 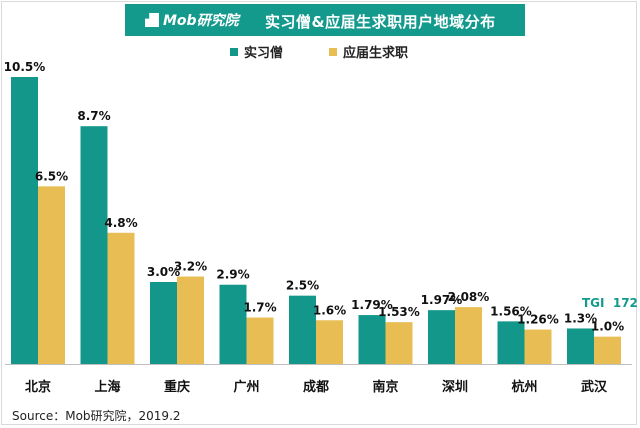 What do you see at coordinates (316, 387) in the screenshot?
I see `category-label-4: 成都` at bounding box center [316, 387].